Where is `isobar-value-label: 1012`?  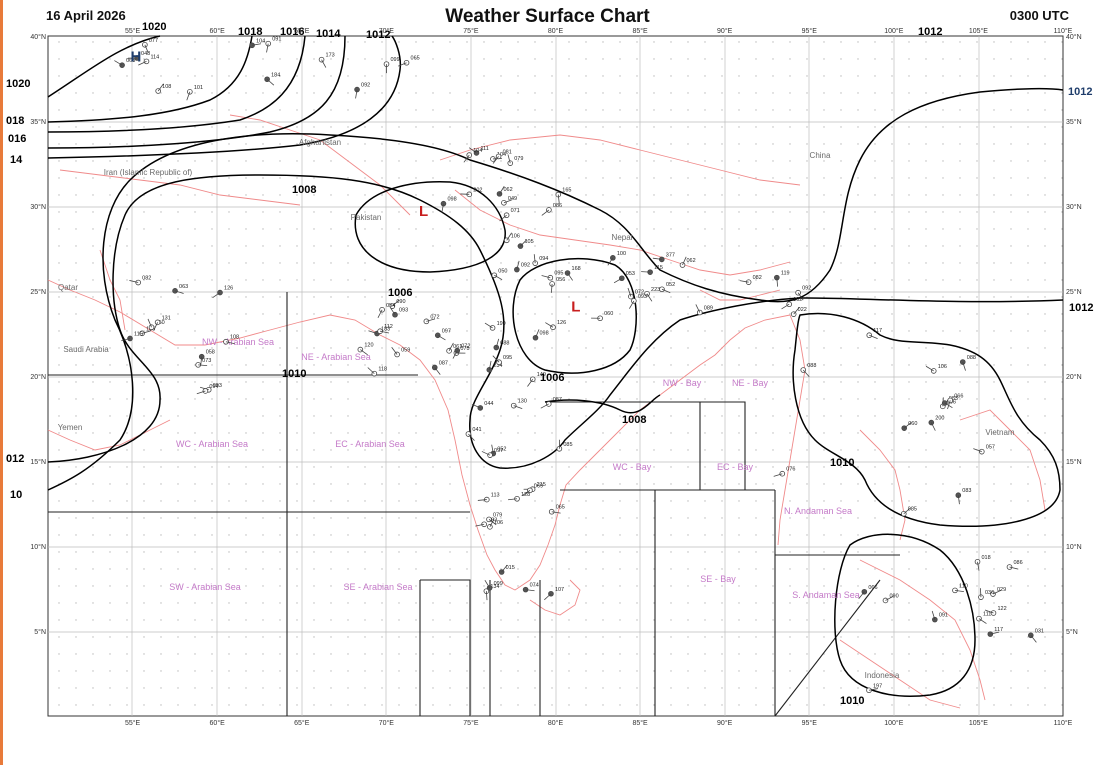 isobar-value-label: 1012 is located at coordinates (1080, 92).